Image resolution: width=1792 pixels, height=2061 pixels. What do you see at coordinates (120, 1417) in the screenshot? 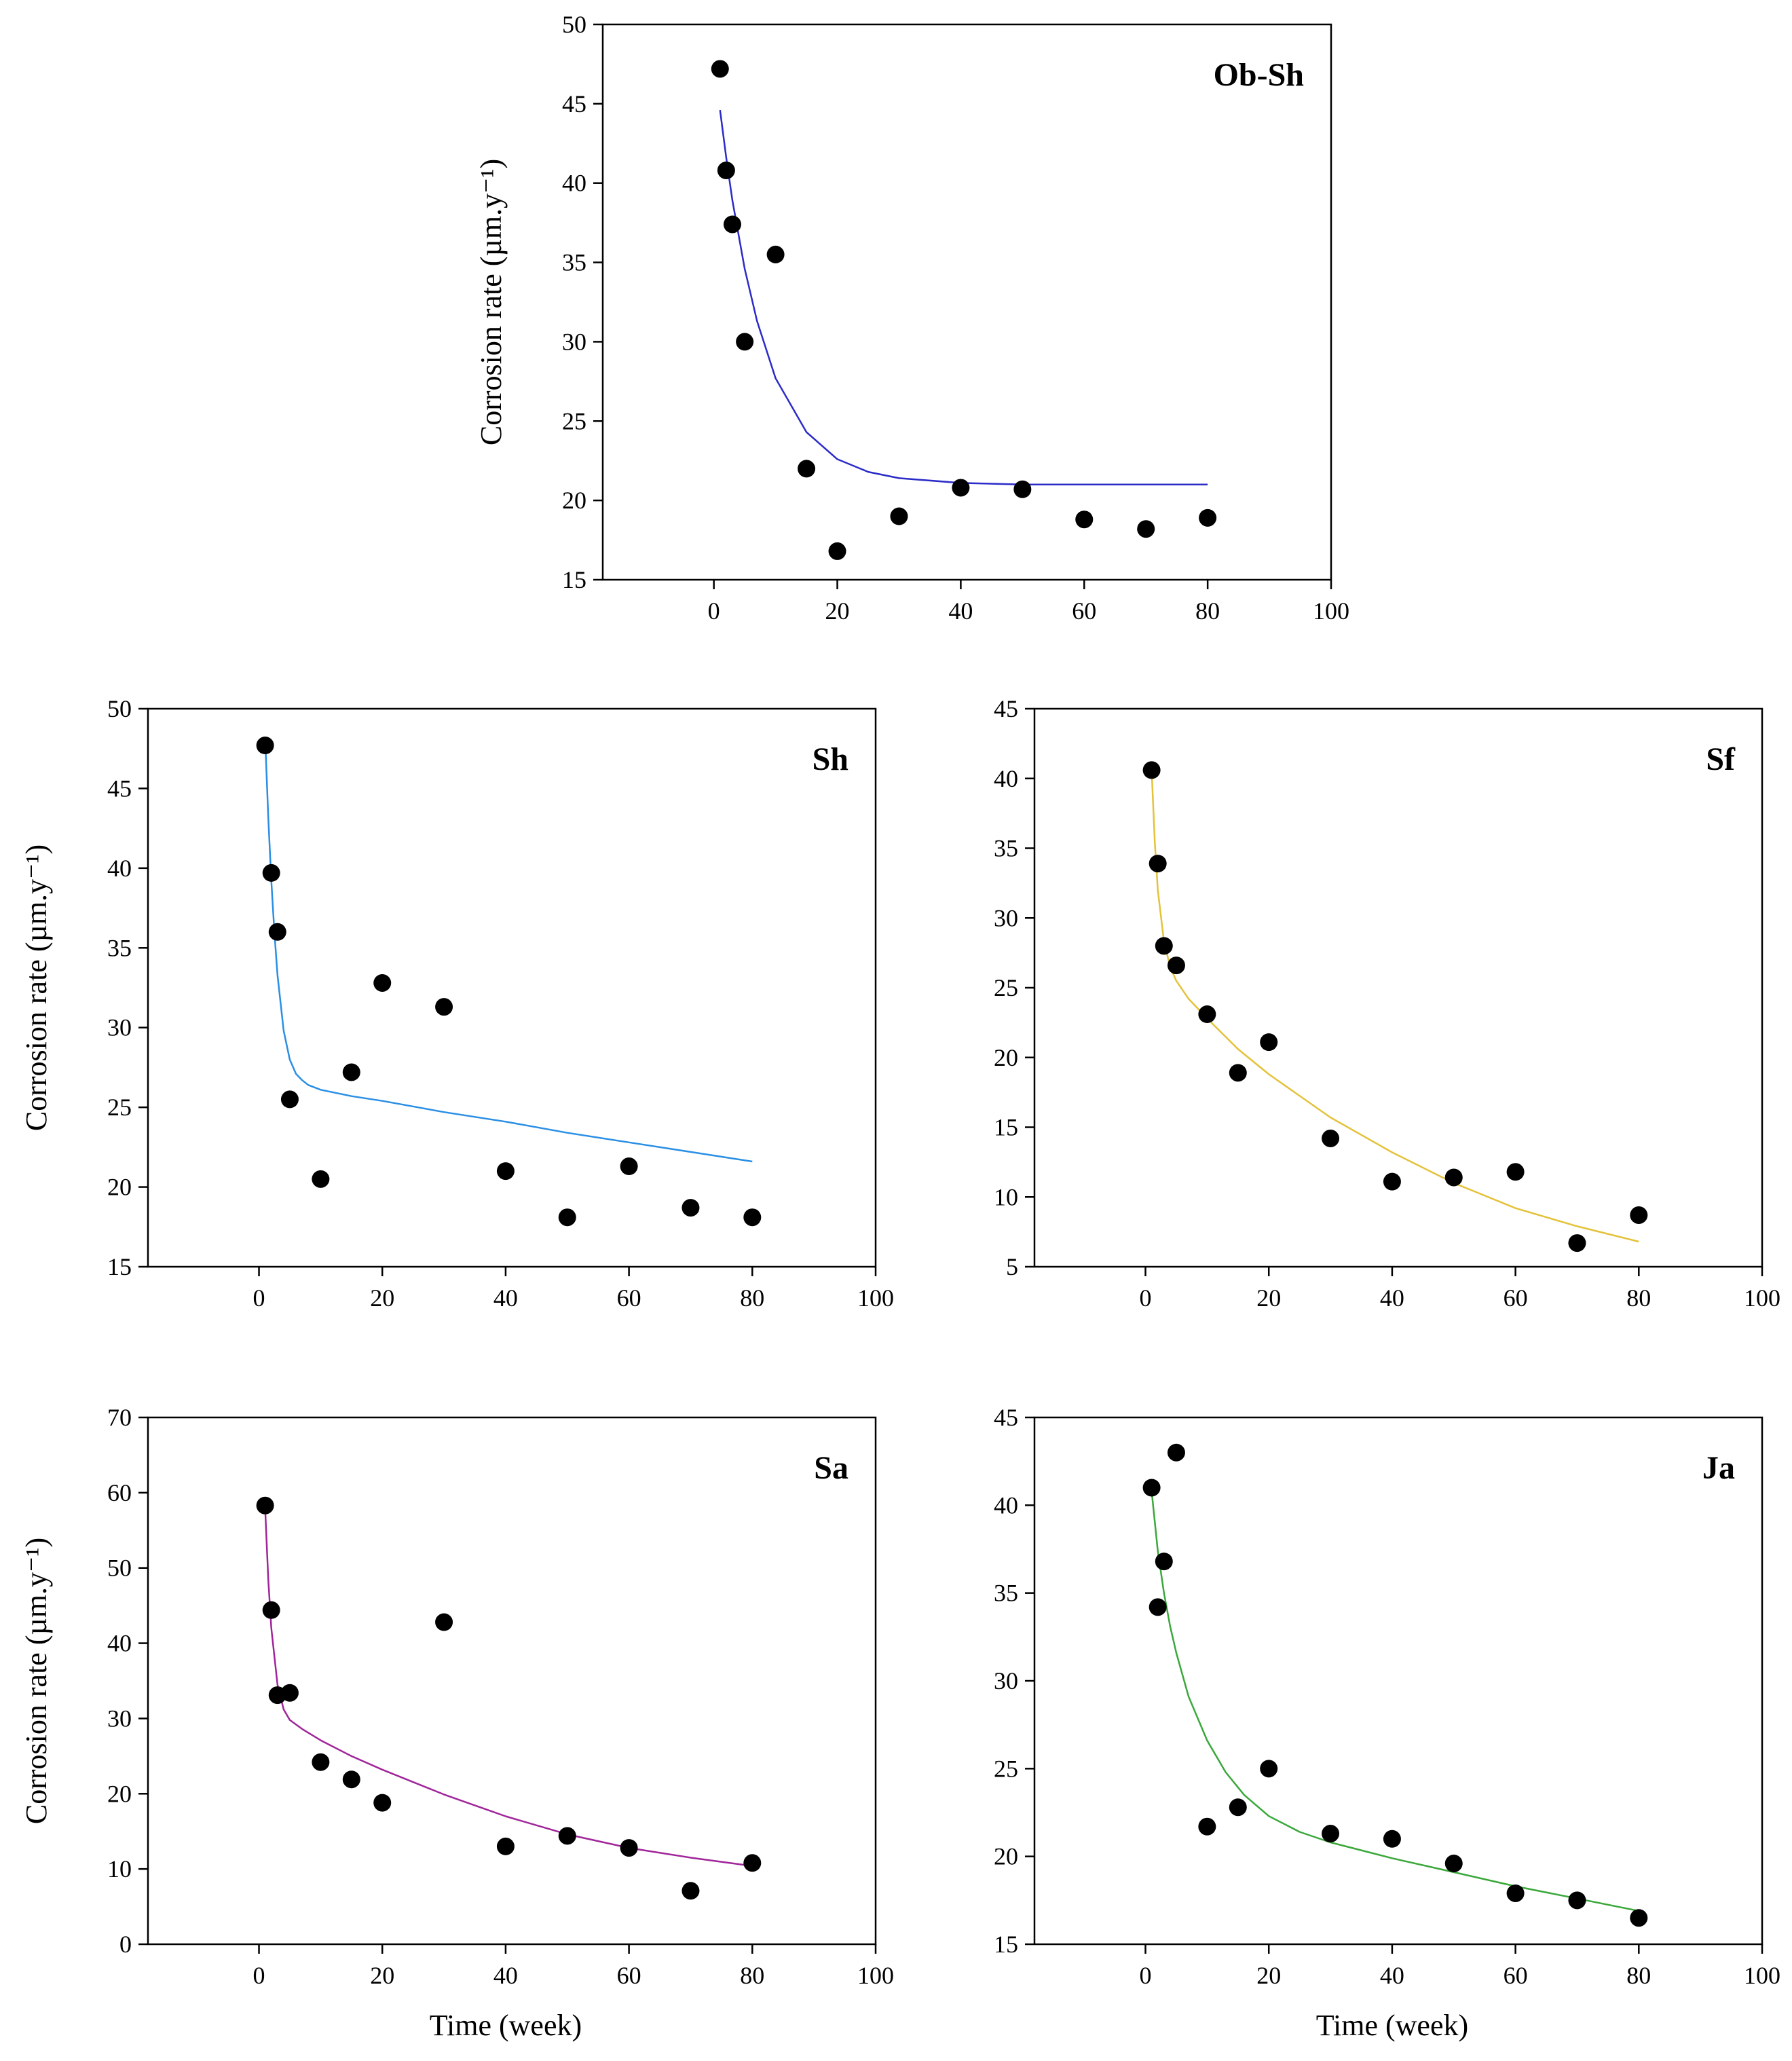
I see `y-tick-label: 70` at bounding box center [120, 1417].